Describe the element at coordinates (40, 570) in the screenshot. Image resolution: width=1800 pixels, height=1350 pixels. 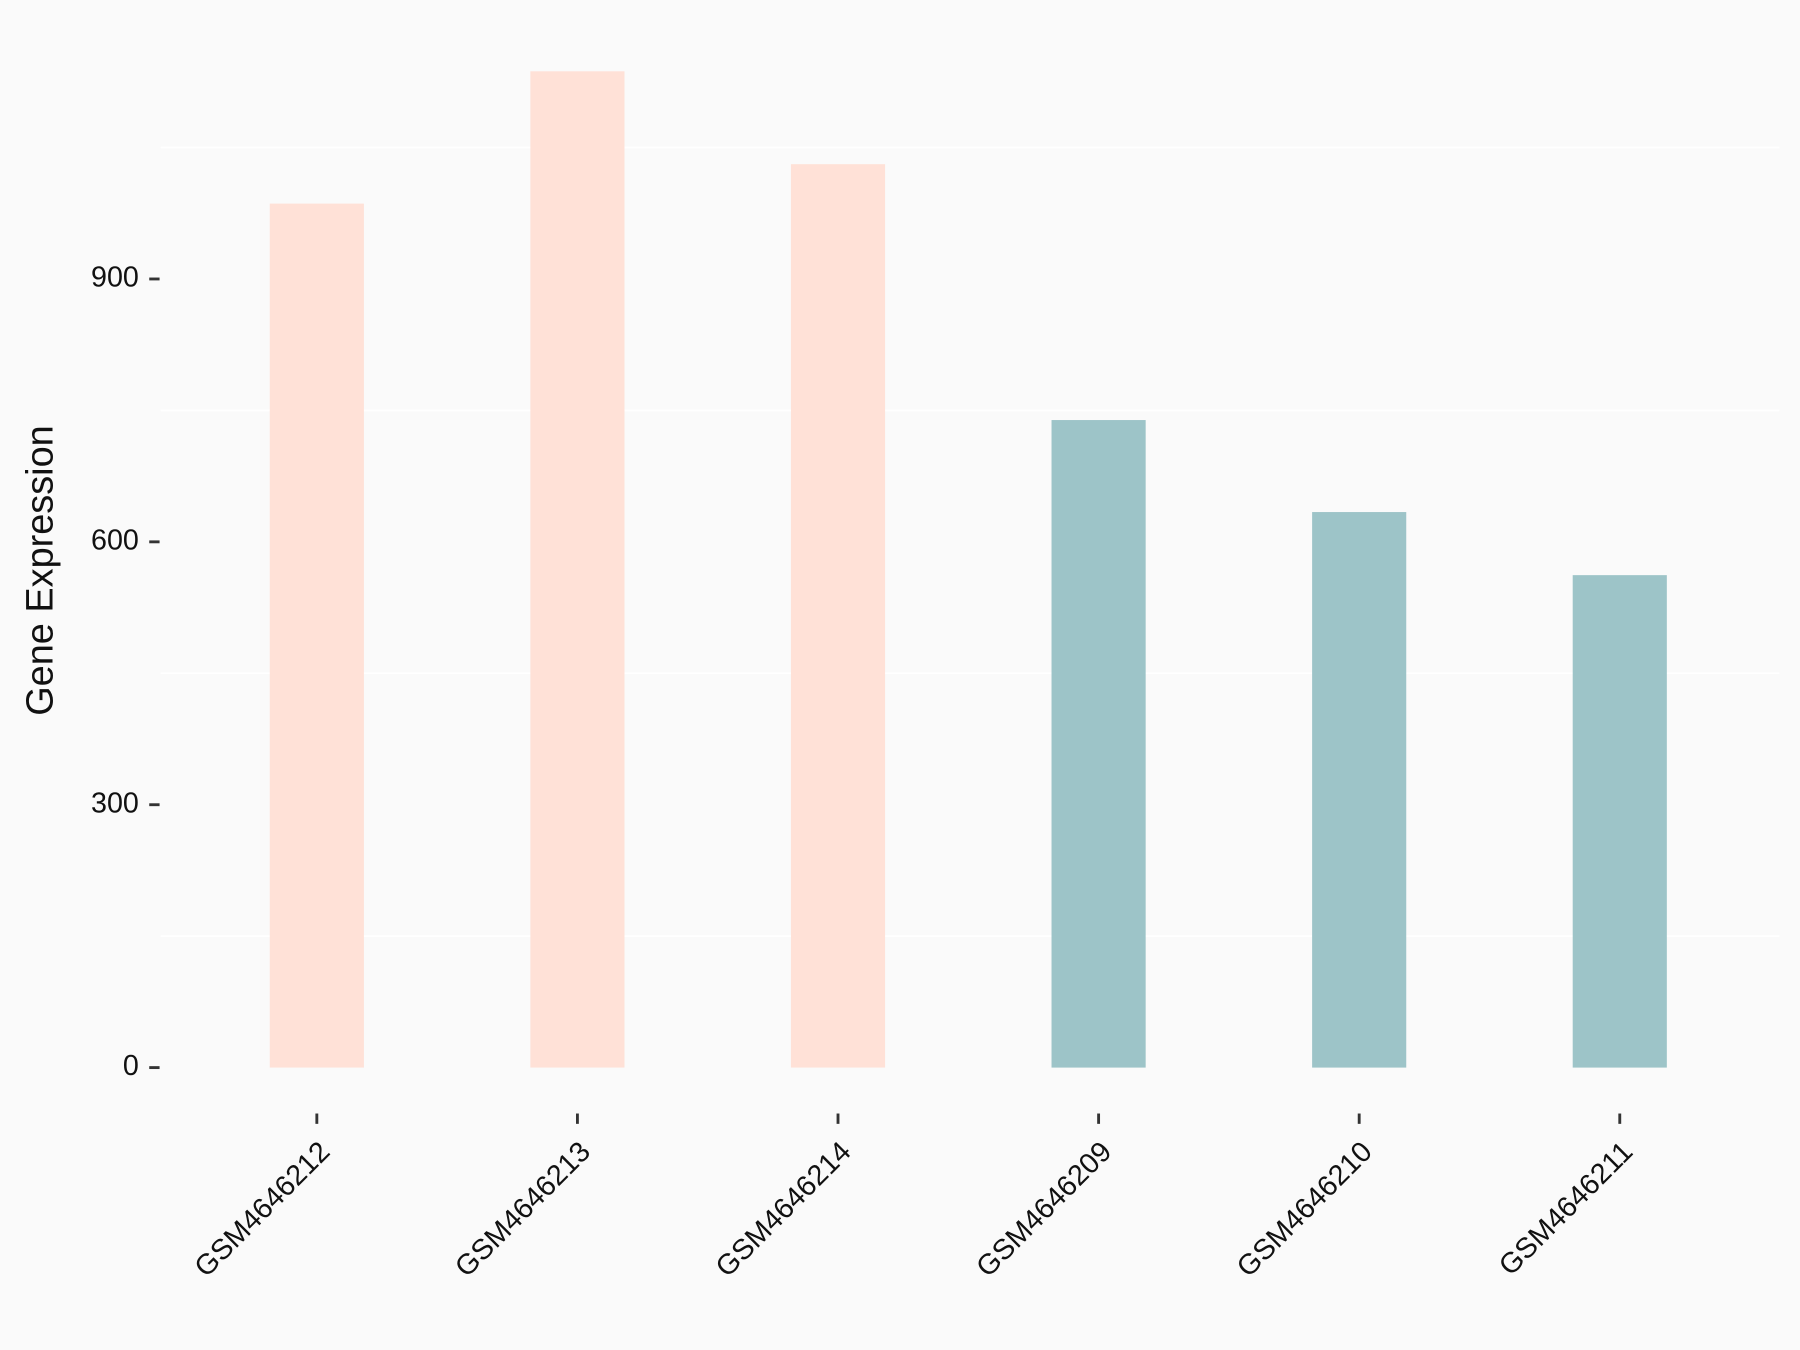
I see `y-axis-title: Gene Expression` at that location.